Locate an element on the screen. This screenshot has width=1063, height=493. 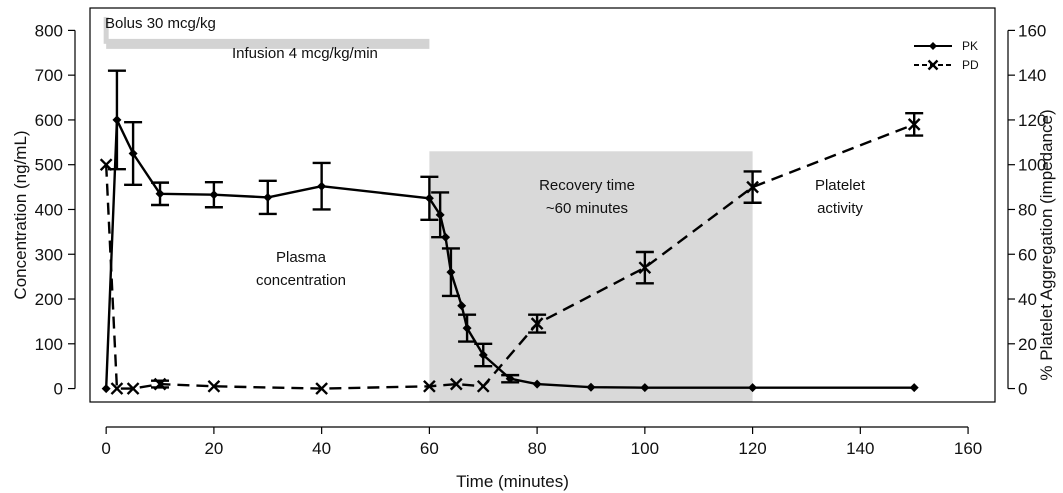
y-left-tick-label: 800 is located at coordinates (49, 30).